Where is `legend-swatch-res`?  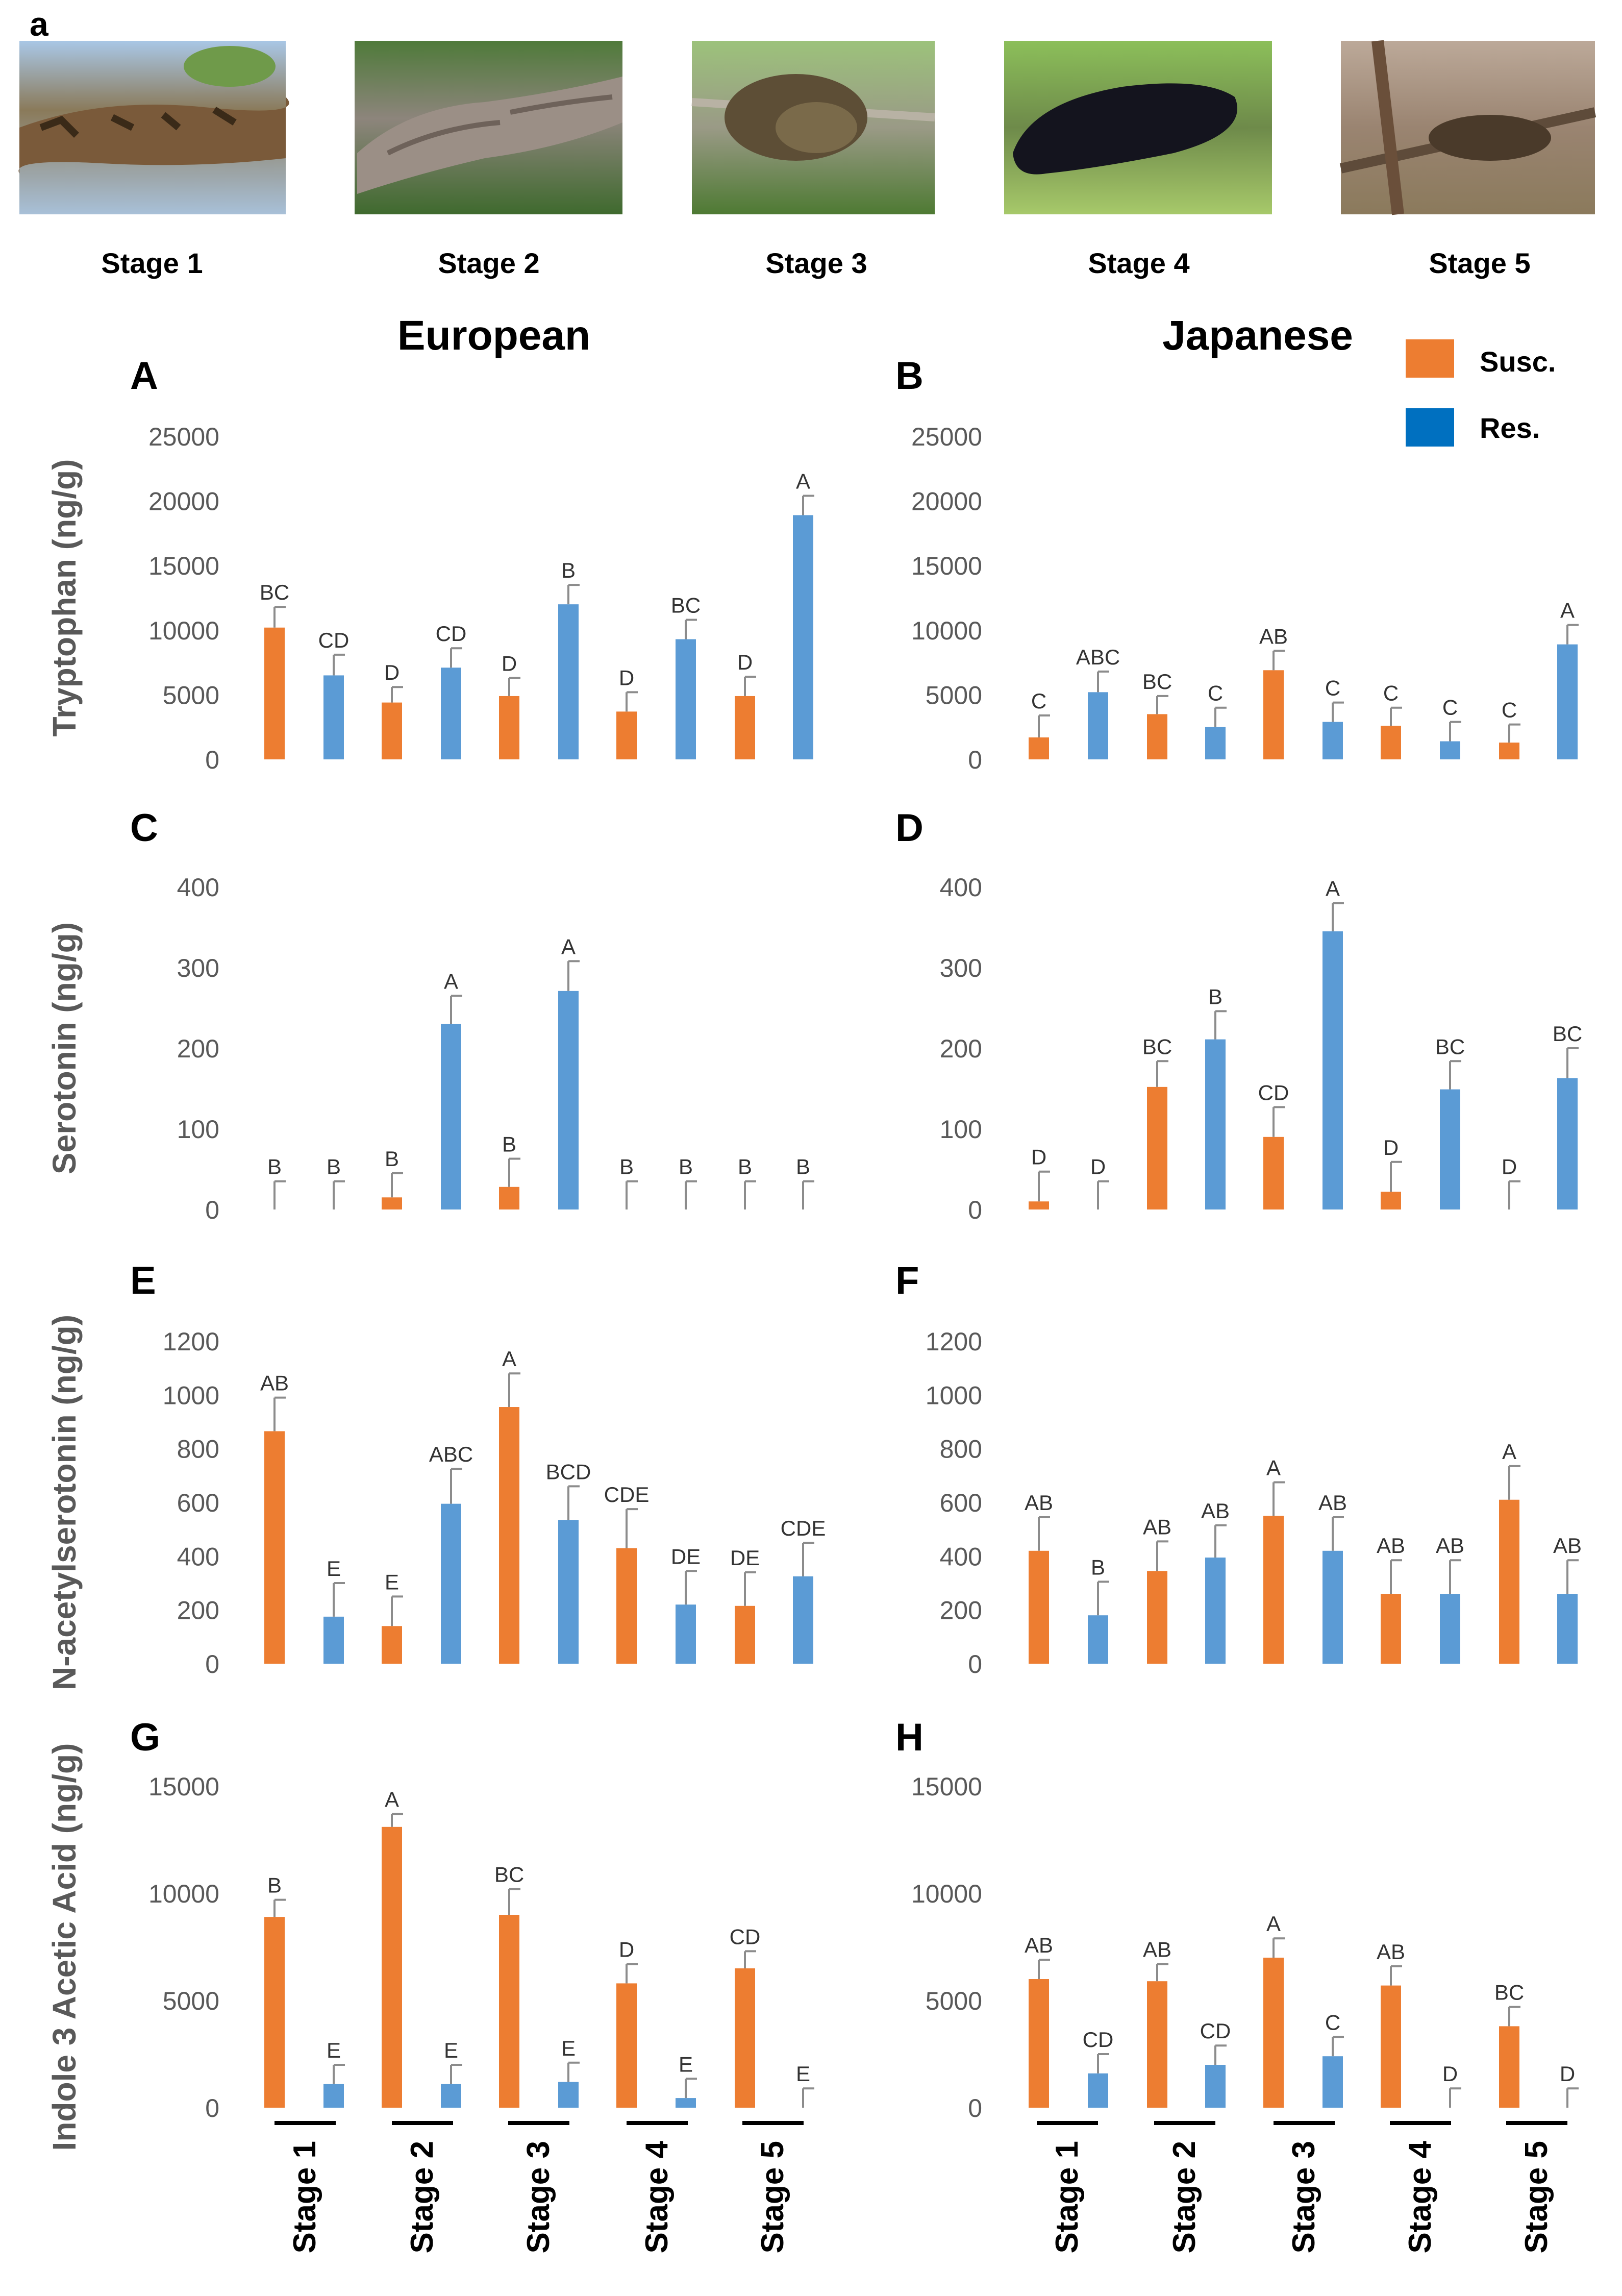 legend-swatch-res is located at coordinates (1430, 427).